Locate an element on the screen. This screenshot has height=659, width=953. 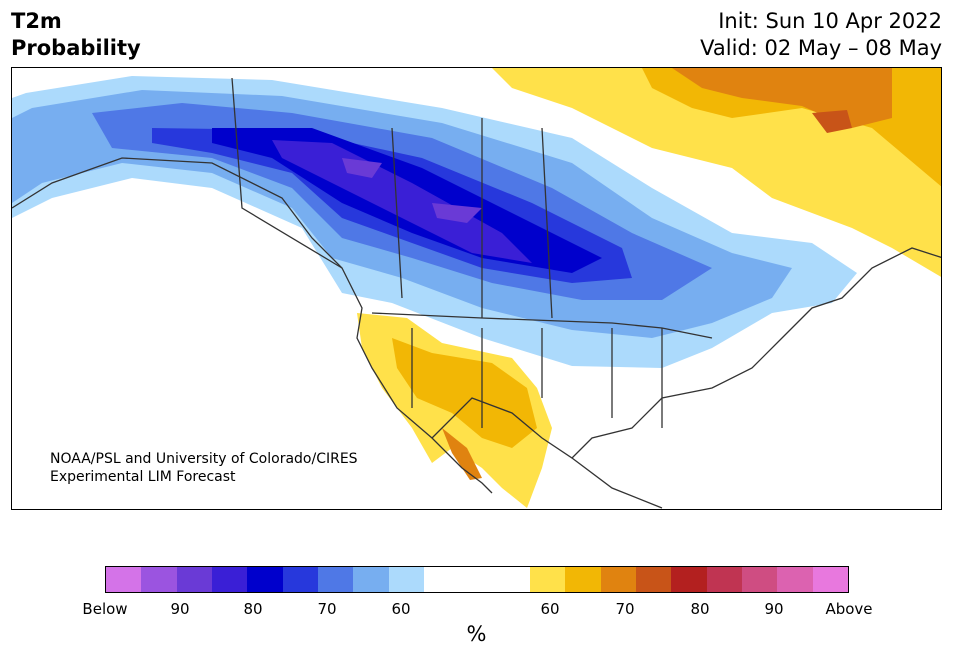
colorbar-ticks: Below 90 80 70 60 60 70 80 90 Above is located at coordinates (476, 610).